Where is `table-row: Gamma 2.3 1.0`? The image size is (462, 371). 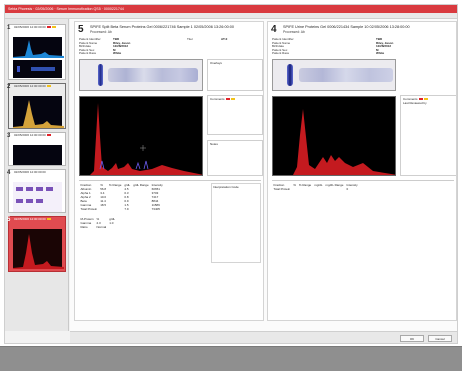 table-row: Gamma 2.3 1.0 is located at coordinates (97, 223).